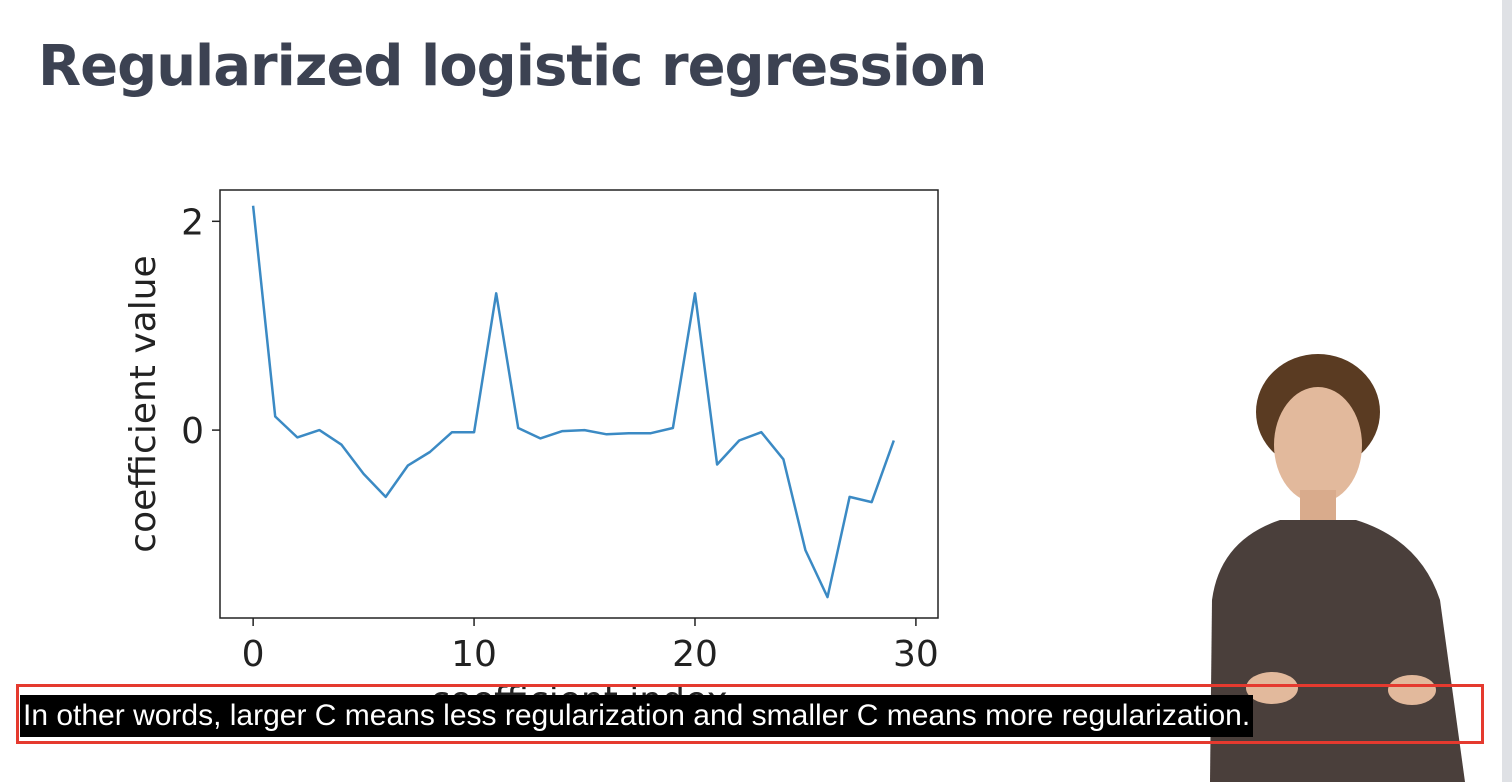 The width and height of the screenshot is (1512, 782). Describe the element at coordinates (143, 403) in the screenshot. I see `y-axis-label: coefficient value` at that location.